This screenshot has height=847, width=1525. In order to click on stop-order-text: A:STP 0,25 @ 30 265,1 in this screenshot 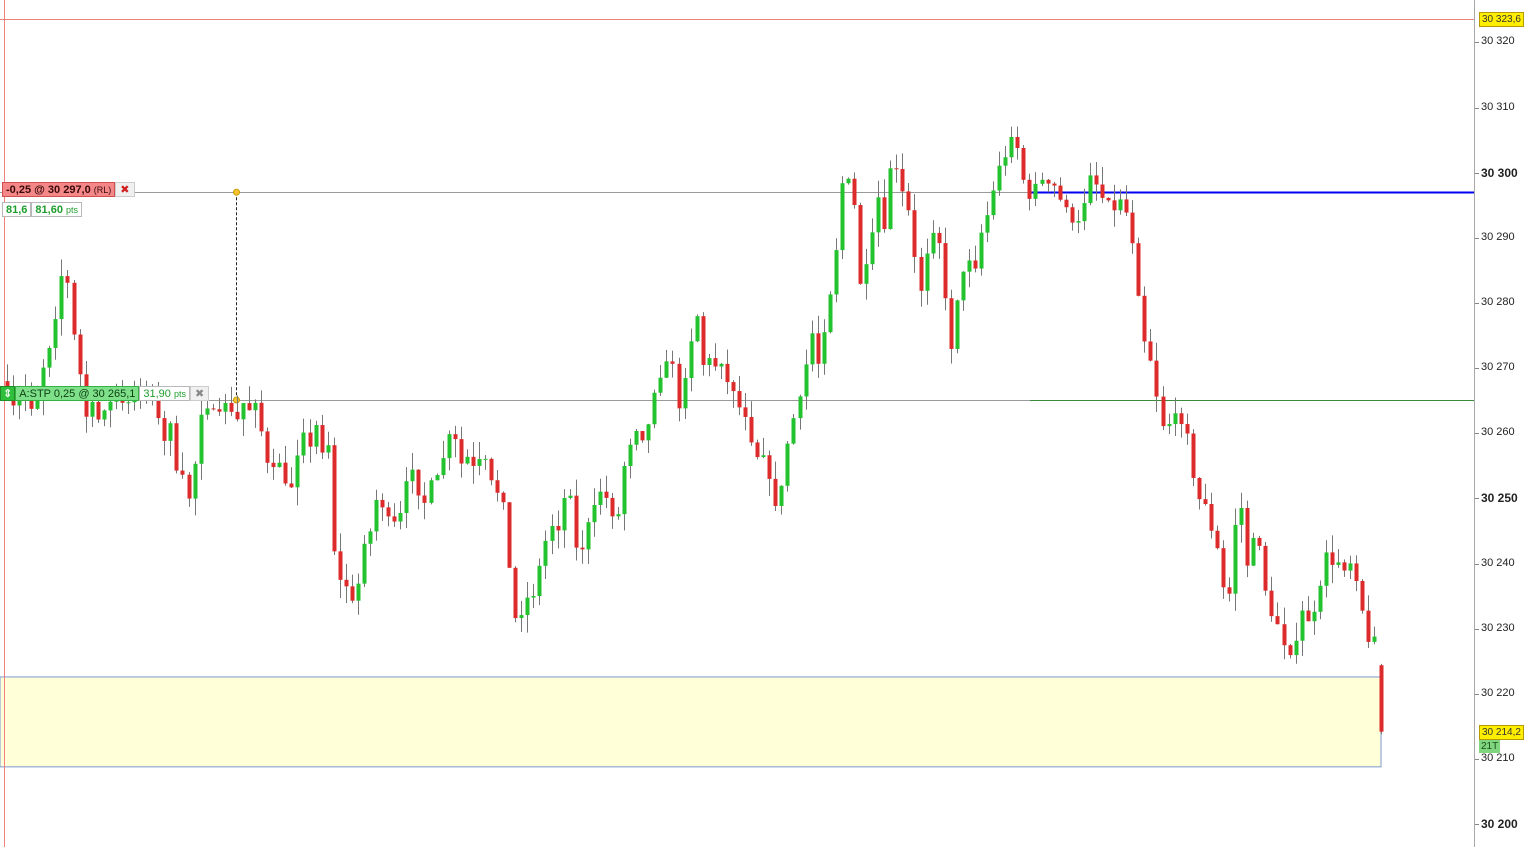, I will do `click(77, 393)`.